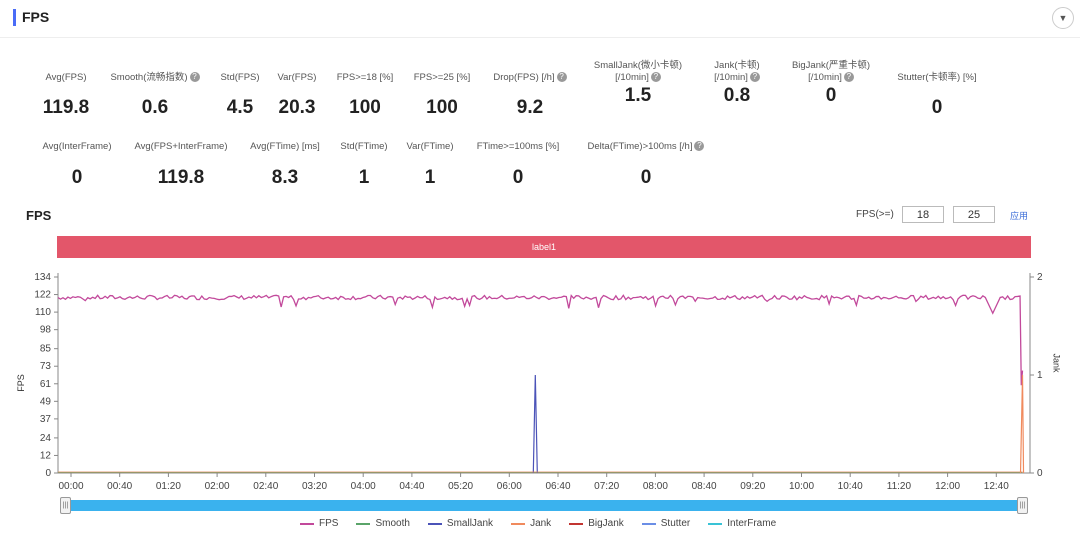 Image resolution: width=1080 pixels, height=537 pixels. I want to click on metric-r2-6: Delta(FTime)>100ms [/h]? 0, so click(646, 165).